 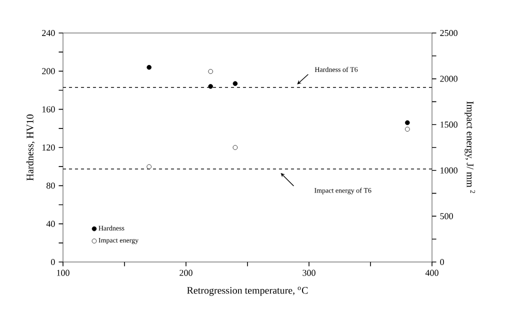 What do you see at coordinates (50, 185) in the screenshot?
I see `y-tick-label: 80` at bounding box center [50, 185].